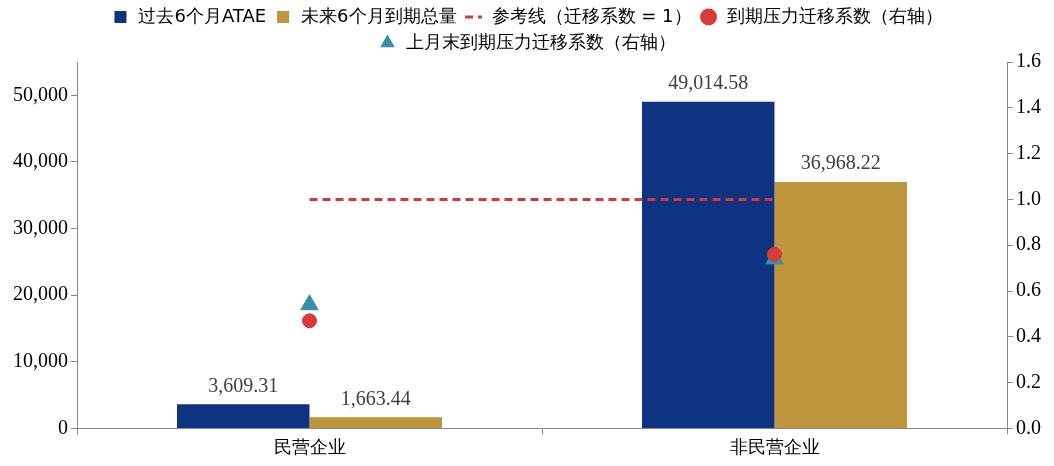  I want to click on y-tick-label: 20,000, so click(40, 293).